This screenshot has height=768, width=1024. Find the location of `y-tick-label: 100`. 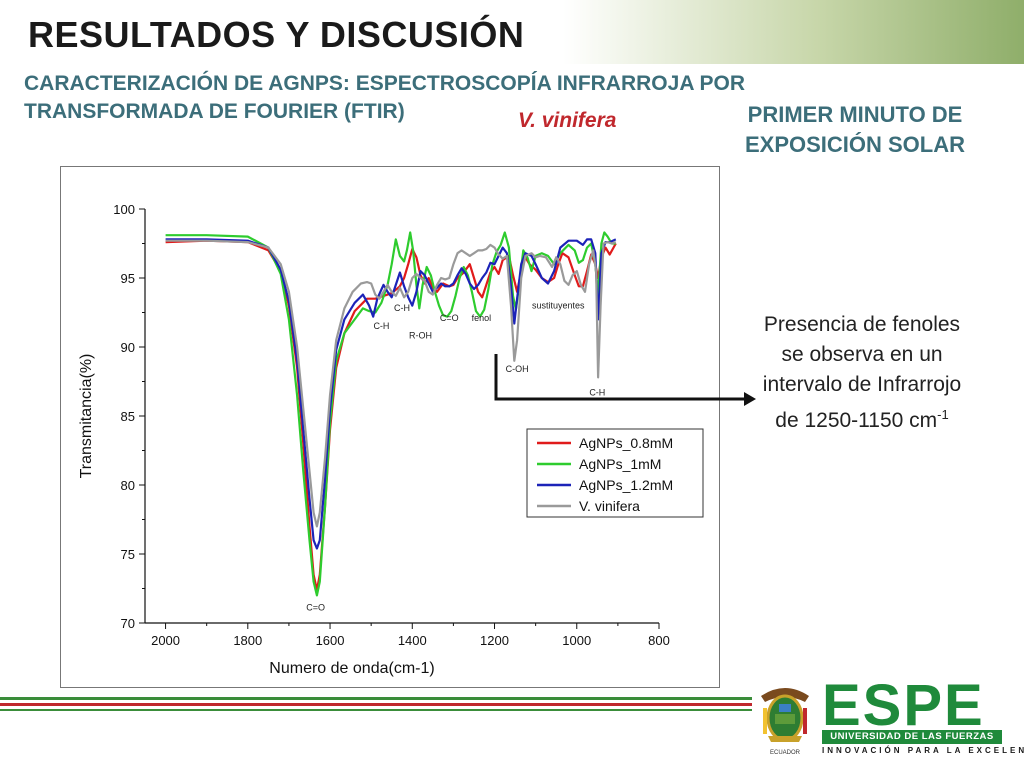

y-tick-label: 100 is located at coordinates (124, 209).